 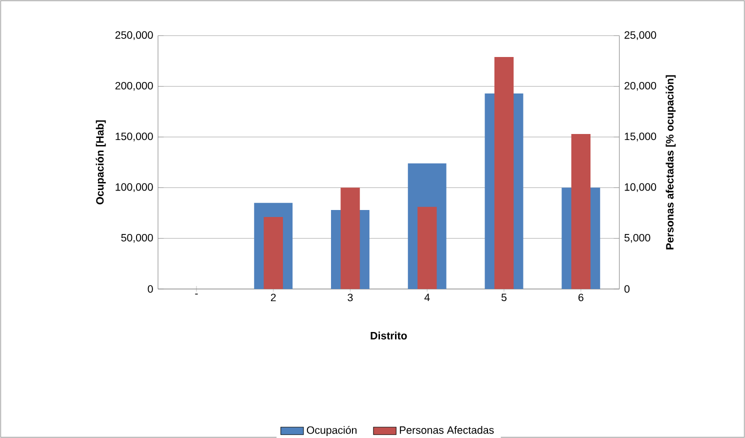 I want to click on y2-tick-label: 25,000, so click(x=640, y=35).